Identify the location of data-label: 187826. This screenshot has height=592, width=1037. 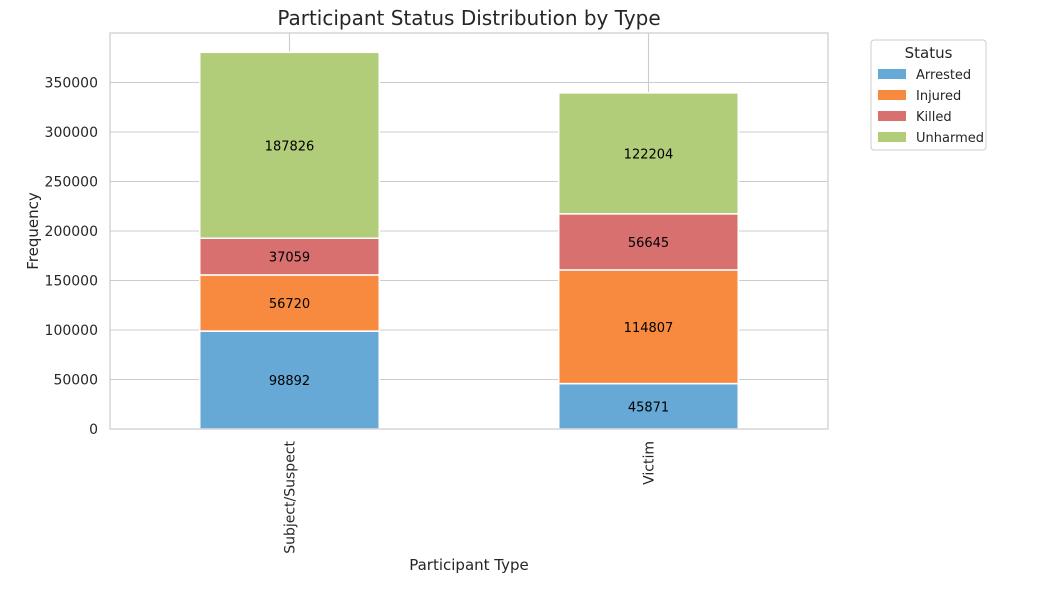
(290, 146).